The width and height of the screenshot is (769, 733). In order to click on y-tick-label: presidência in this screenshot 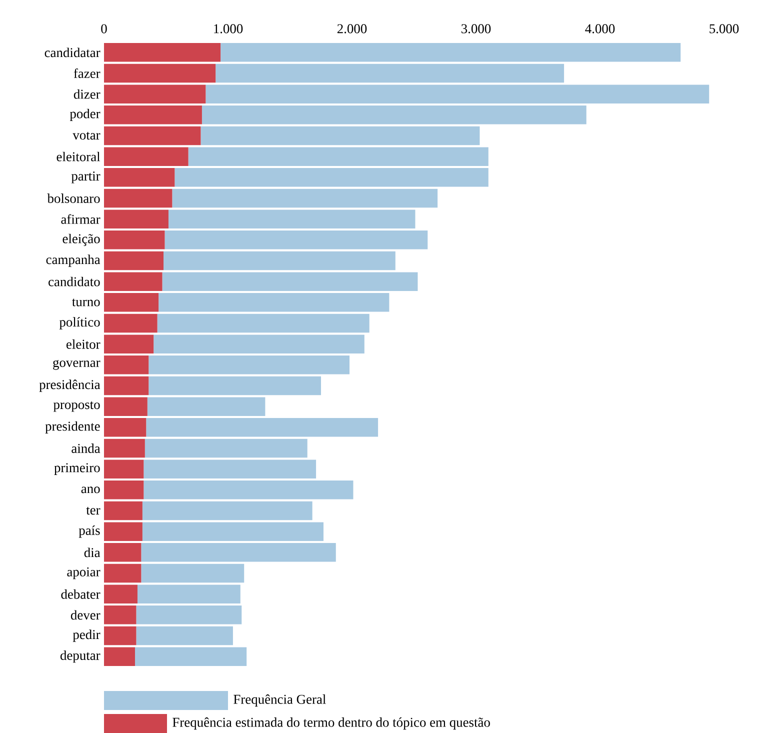, I will do `click(69, 386)`.